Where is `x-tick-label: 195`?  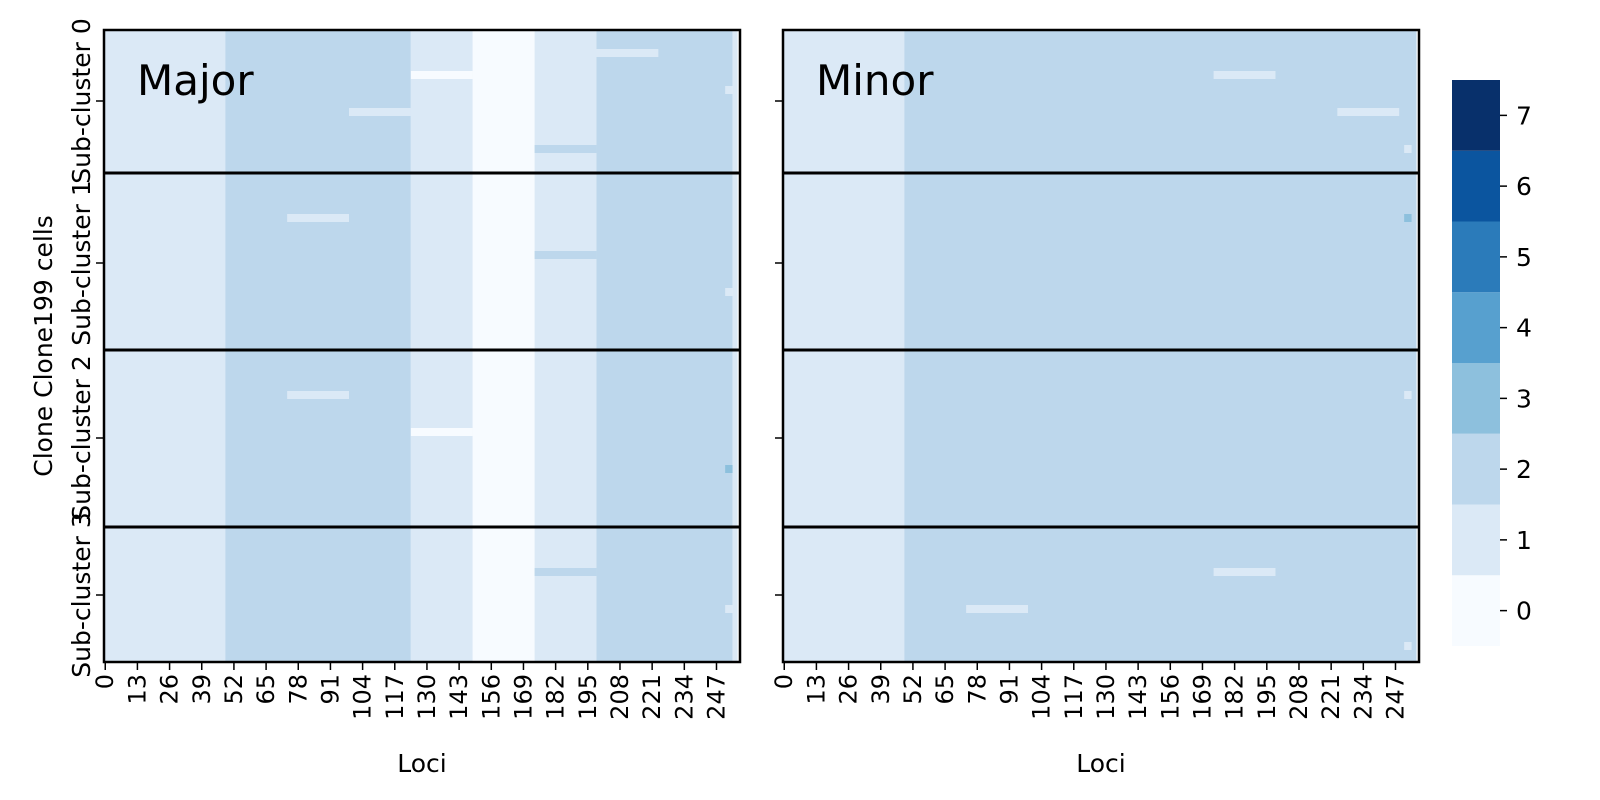
x-tick-label: 195 is located at coordinates (1267, 697).